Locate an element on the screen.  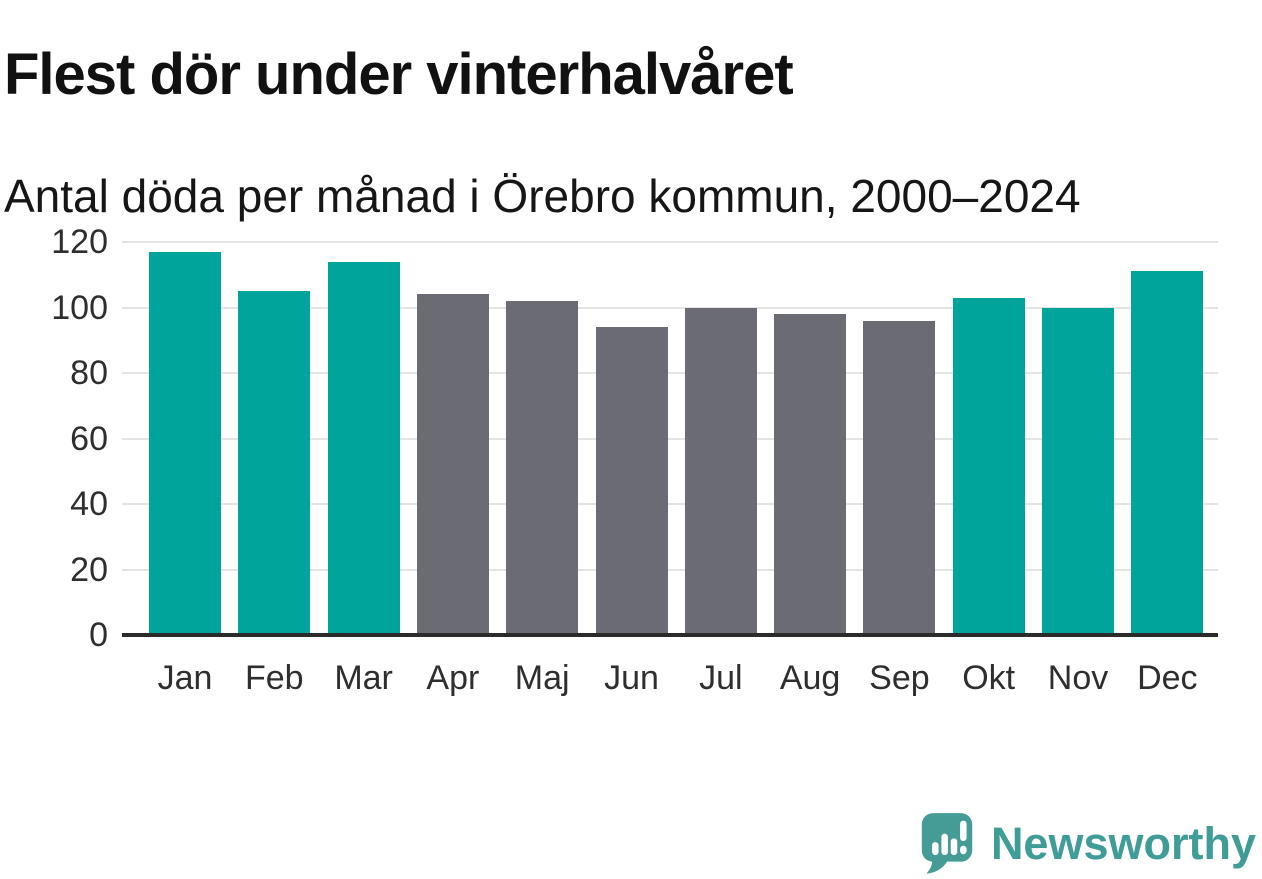
bar-jul is located at coordinates (720, 471).